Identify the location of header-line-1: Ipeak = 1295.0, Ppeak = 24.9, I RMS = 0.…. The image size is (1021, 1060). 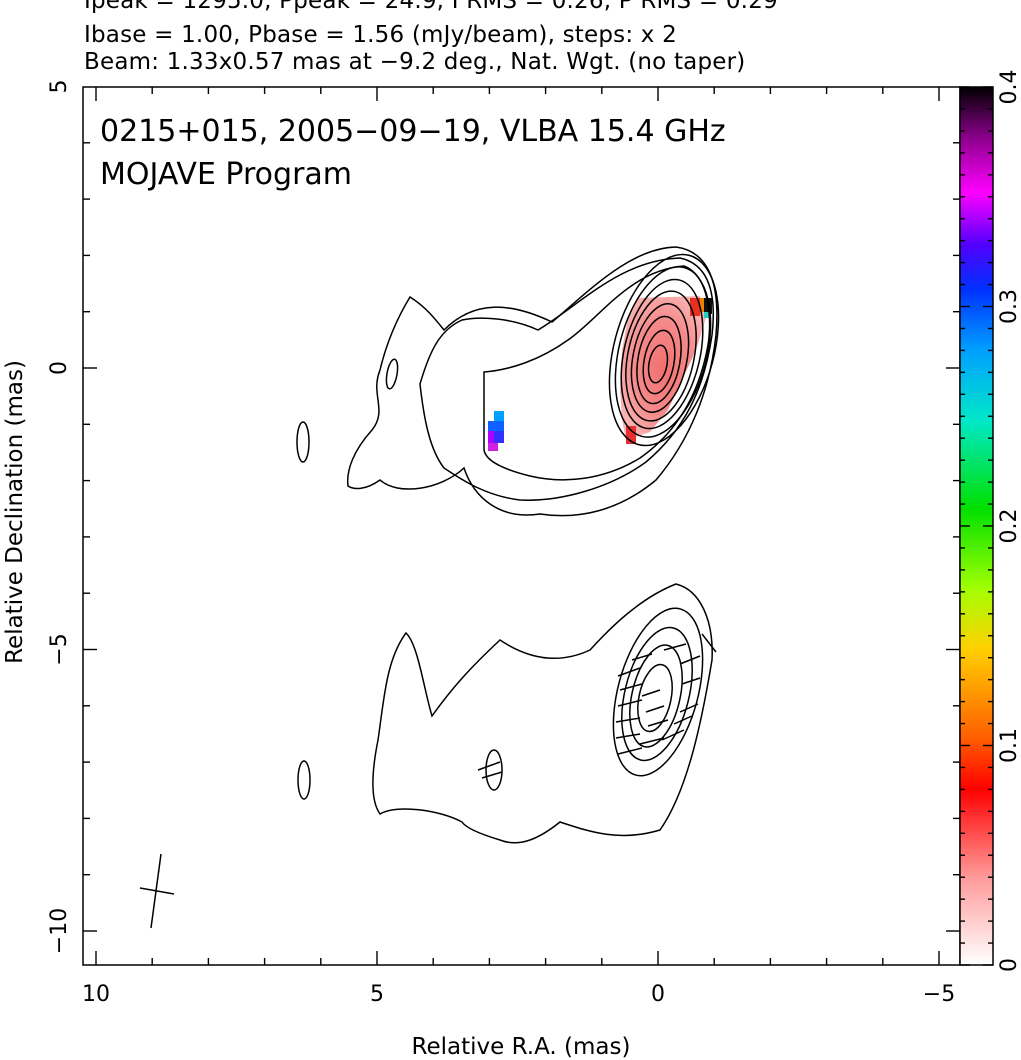
(431, 7).